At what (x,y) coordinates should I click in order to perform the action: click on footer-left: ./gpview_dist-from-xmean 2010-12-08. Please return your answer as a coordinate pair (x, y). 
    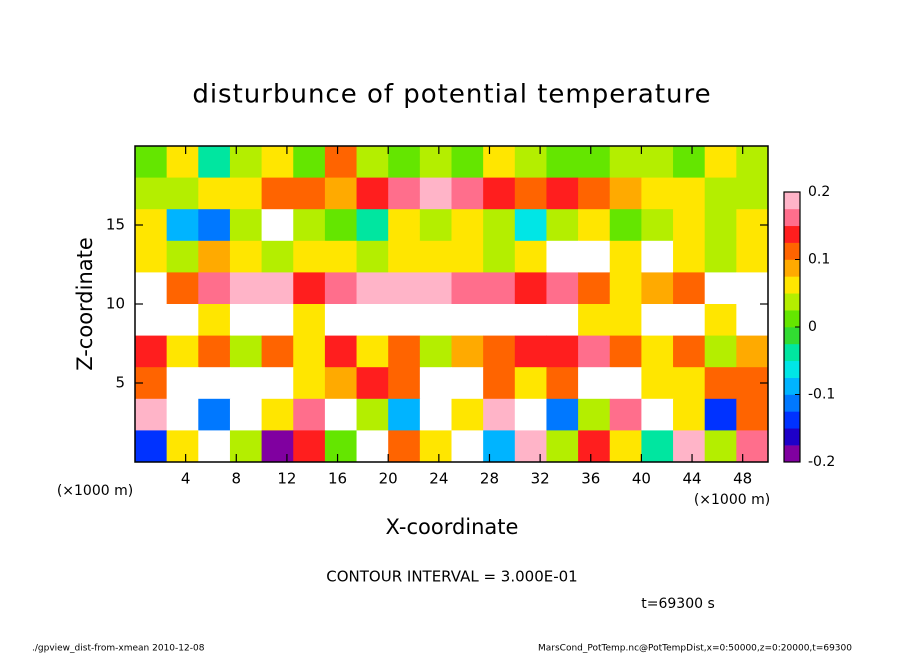
    Looking at the image, I should click on (118, 649).